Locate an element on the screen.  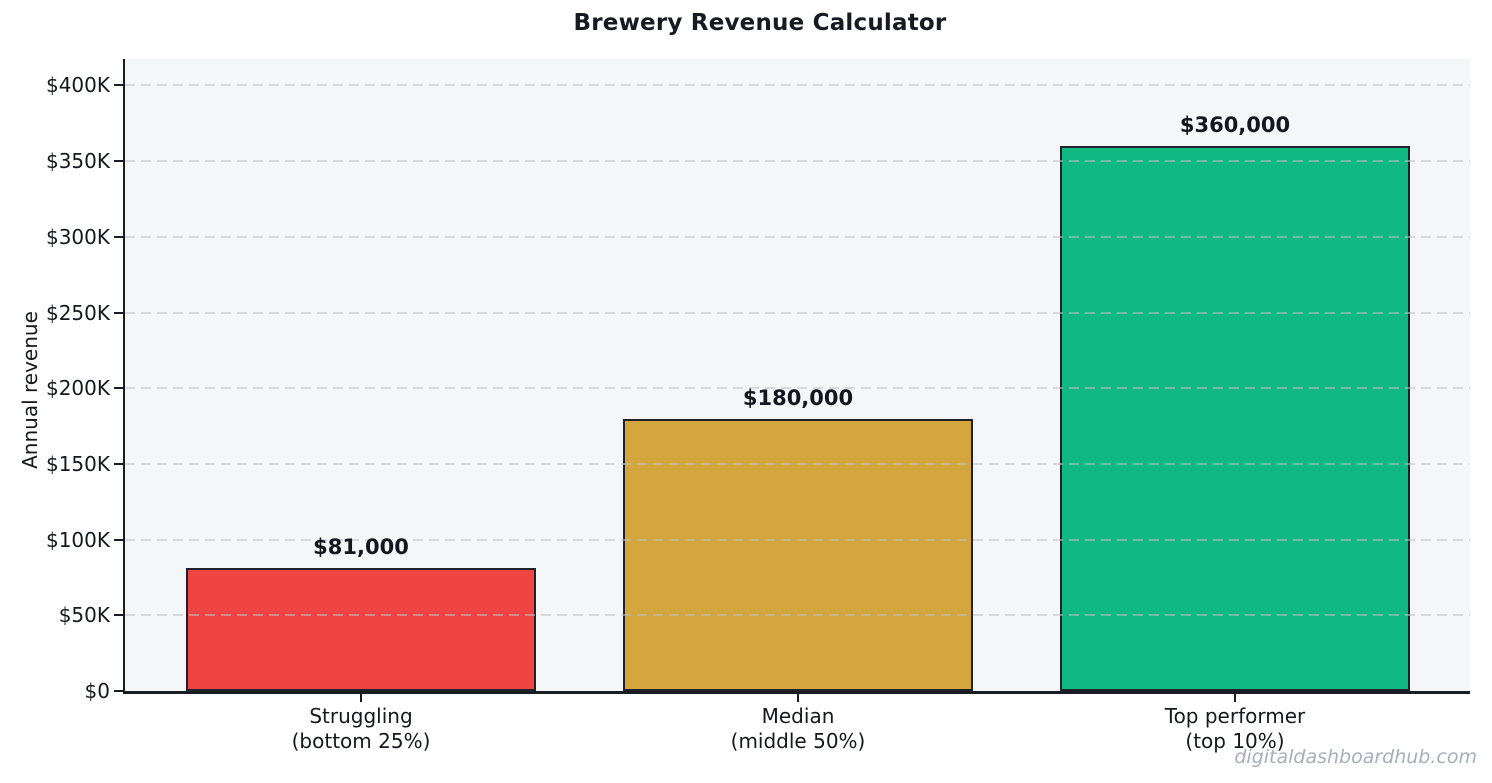
bottom-spine is located at coordinates (796, 692).